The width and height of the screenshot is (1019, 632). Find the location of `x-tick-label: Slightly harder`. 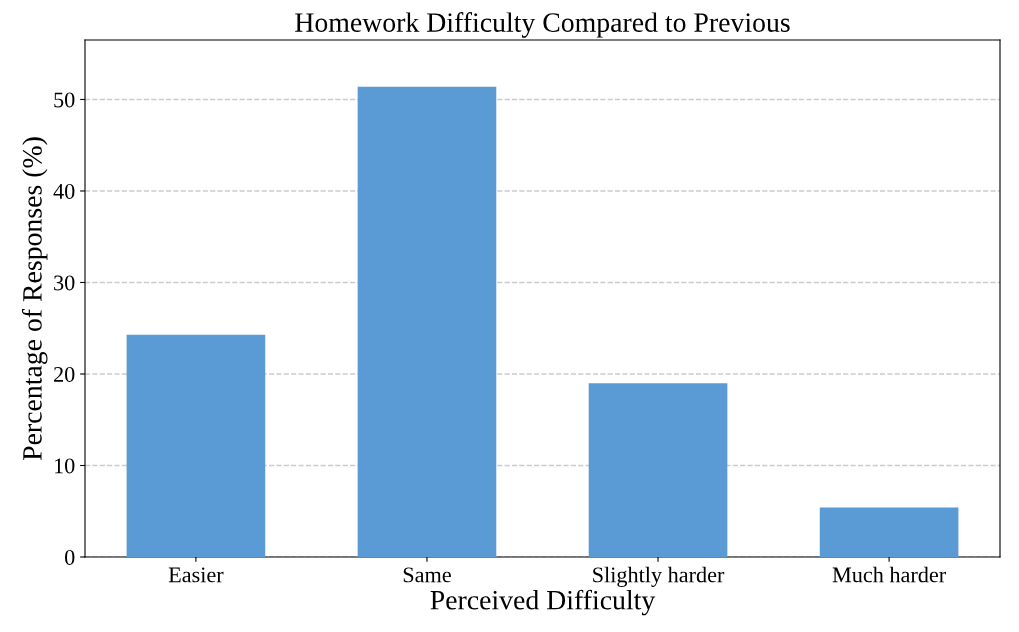

x-tick-label: Slightly harder is located at coordinates (659, 576).